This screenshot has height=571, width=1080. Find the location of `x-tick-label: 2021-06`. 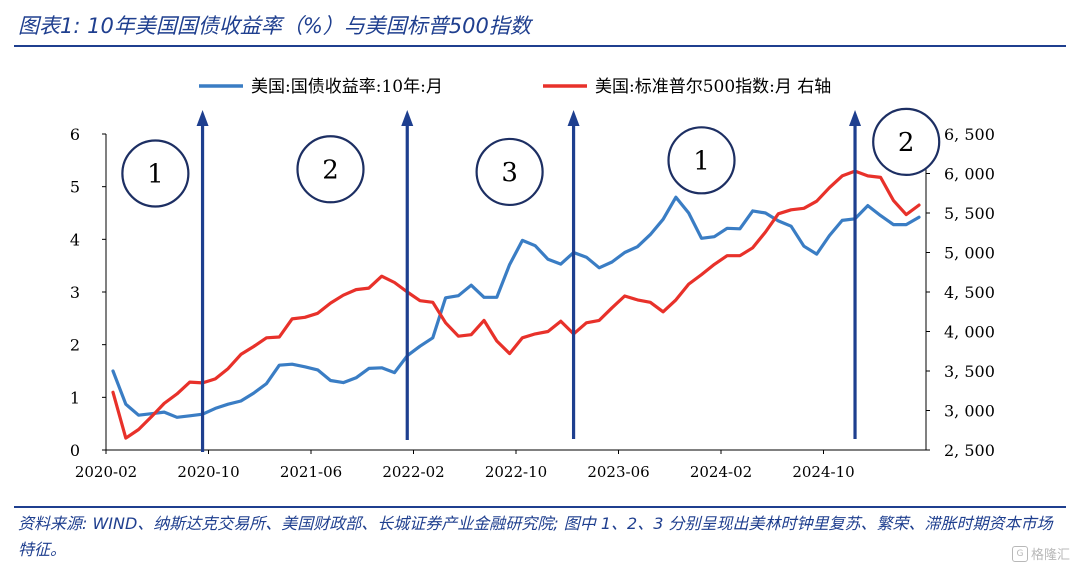

x-tick-label: 2021-06 is located at coordinates (311, 472).